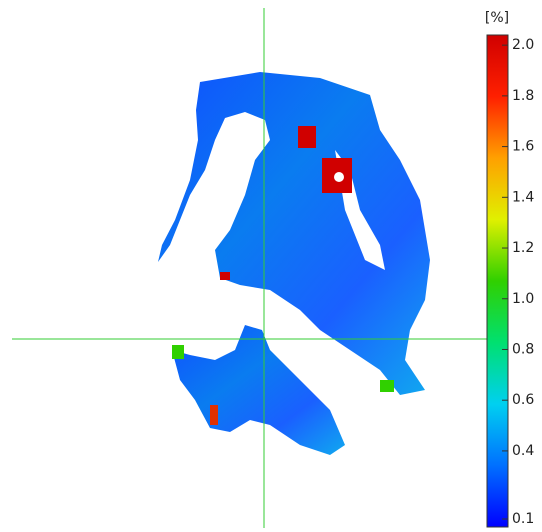  I want to click on heatmap-blob, so click(258, 390).